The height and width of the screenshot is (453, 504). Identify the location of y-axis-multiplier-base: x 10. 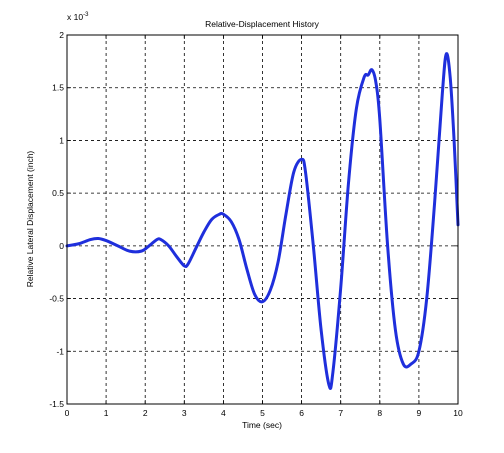
(75, 17).